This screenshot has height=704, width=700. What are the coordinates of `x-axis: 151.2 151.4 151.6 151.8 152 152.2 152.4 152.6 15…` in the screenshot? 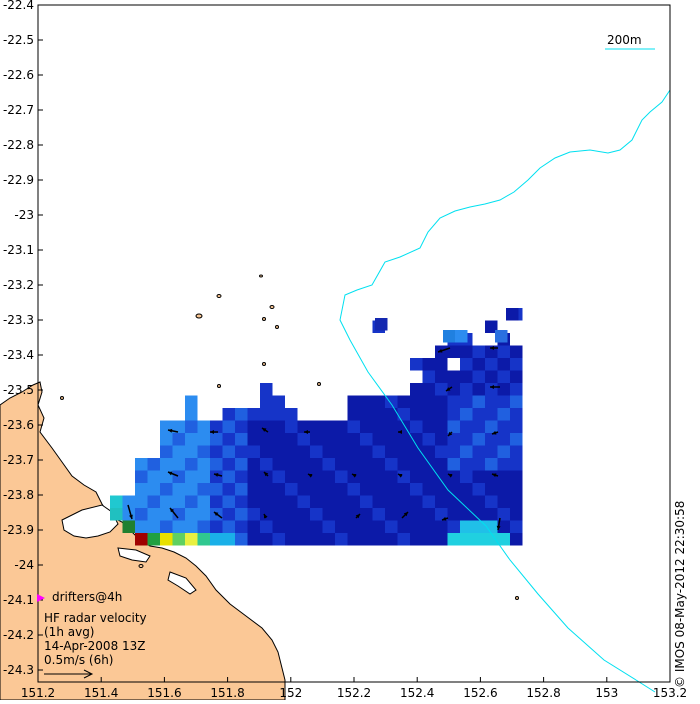 It's located at (354, 688).